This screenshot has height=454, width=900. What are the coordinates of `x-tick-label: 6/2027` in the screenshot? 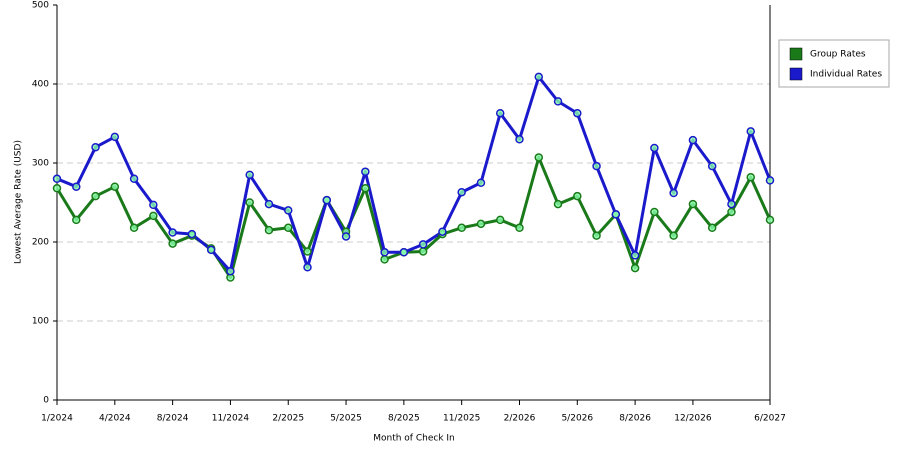 It's located at (770, 419).